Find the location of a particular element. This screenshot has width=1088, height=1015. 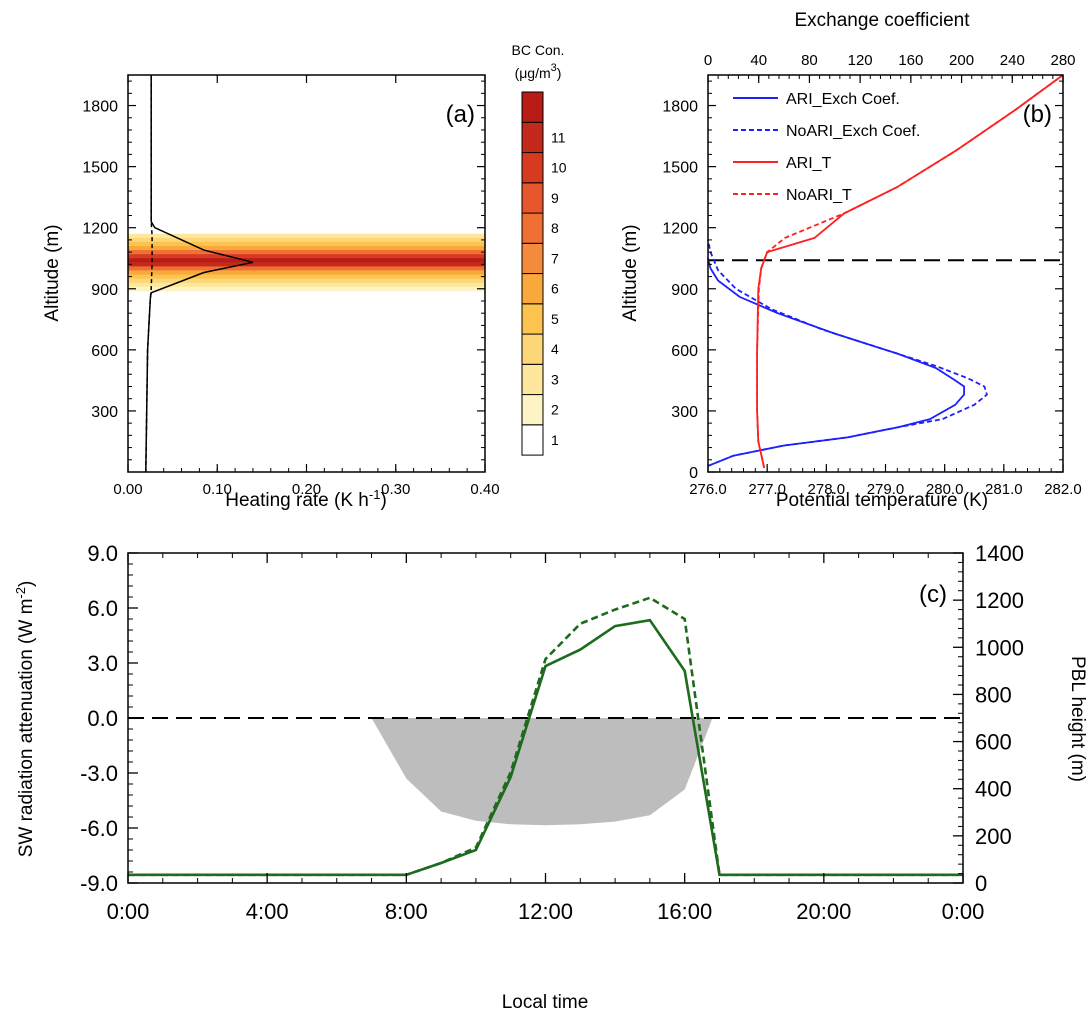

x-tick-label: 277.0 is located at coordinates (767, 489).